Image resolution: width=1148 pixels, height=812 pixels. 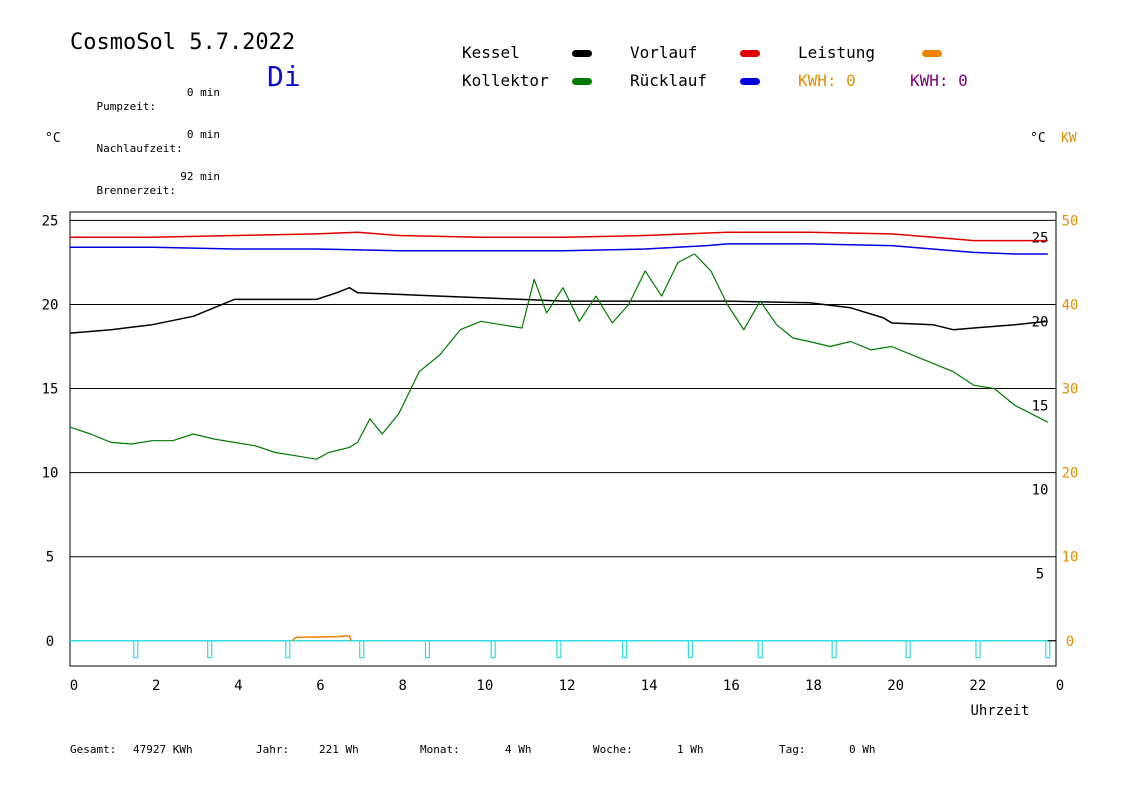 What do you see at coordinates (50, 558) in the screenshot?
I see `y-left-tick-label: 5` at bounding box center [50, 558].